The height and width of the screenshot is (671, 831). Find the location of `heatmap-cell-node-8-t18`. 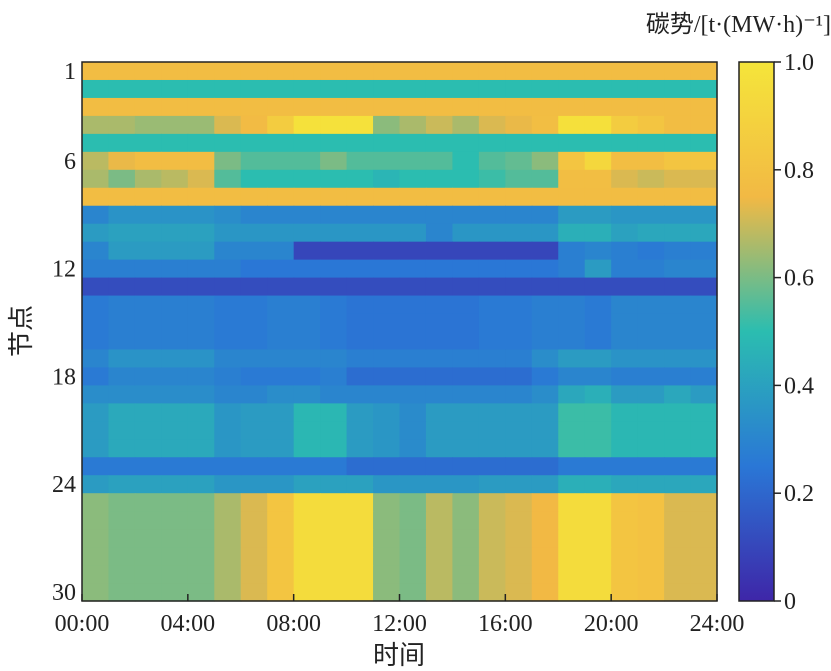

heatmap-cell-node-8-t18 is located at coordinates (572, 197).